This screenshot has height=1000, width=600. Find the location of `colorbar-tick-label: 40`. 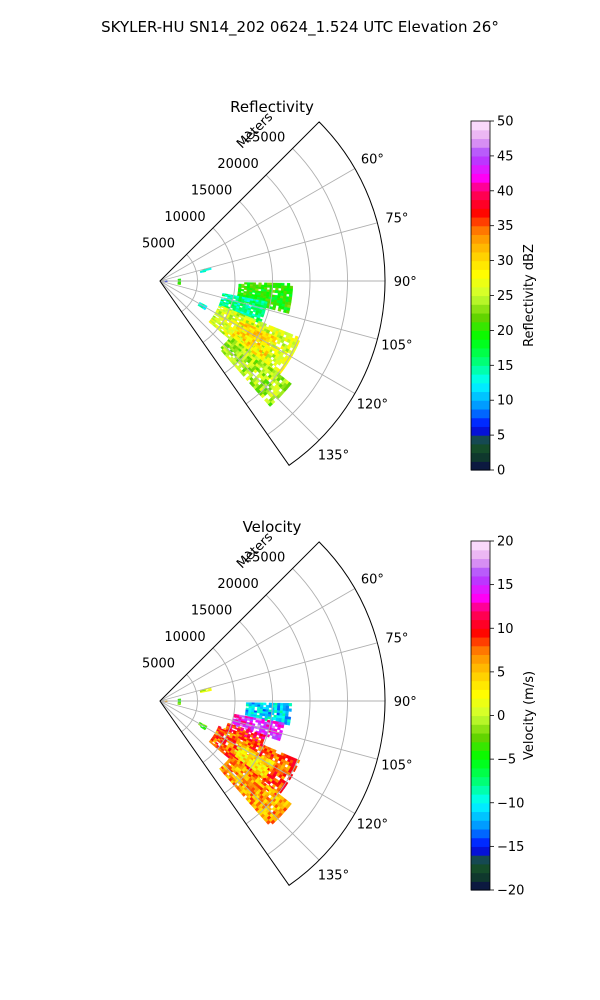

colorbar-tick-label: 40 is located at coordinates (505, 191).